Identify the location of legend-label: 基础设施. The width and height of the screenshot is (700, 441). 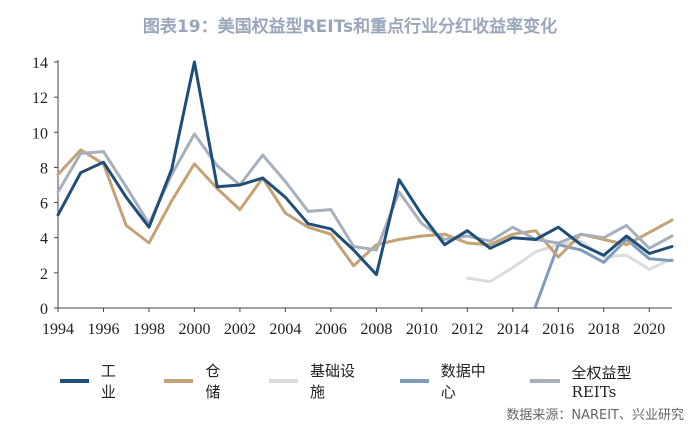
(333, 381).